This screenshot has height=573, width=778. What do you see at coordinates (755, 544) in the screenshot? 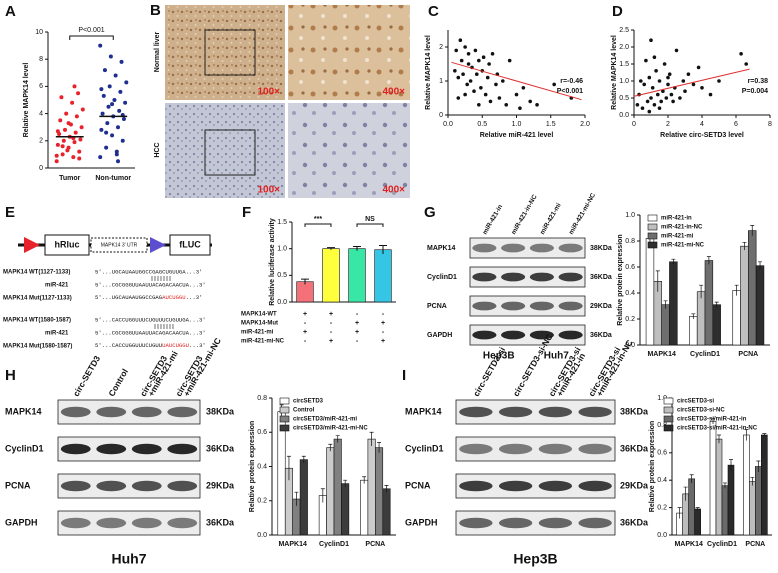
I see `x-tick-label: PCNA` at bounding box center [755, 544].